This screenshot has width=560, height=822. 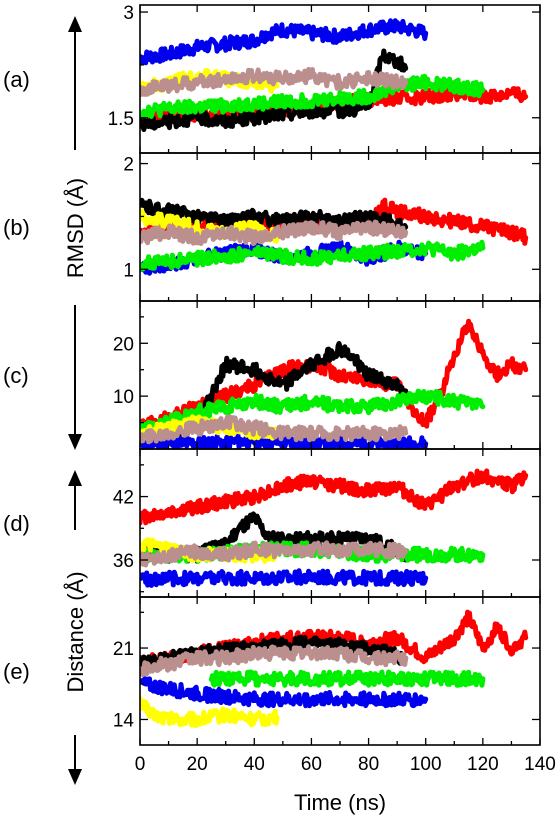 I want to click on y-tick-label: 14, so click(x=124, y=720).